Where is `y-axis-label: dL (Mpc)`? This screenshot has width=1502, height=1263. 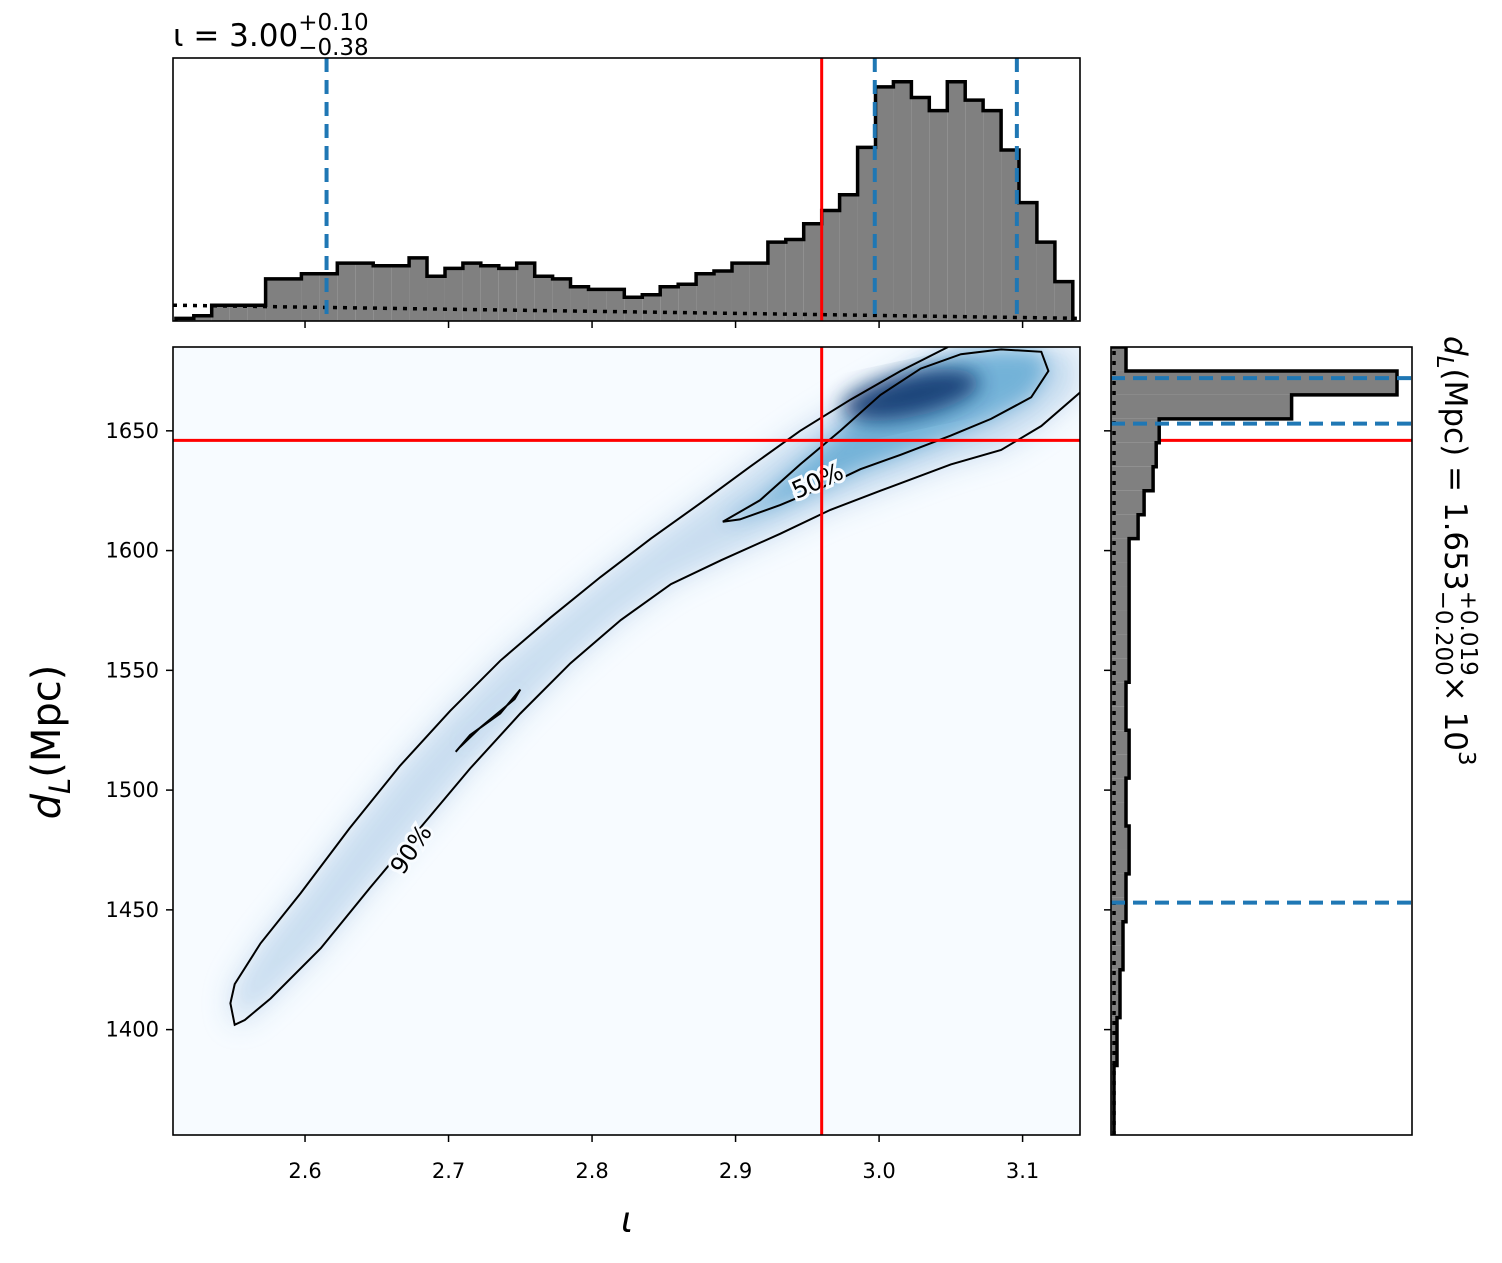 y-axis-label: dL (Mpc) is located at coordinates (50, 742).